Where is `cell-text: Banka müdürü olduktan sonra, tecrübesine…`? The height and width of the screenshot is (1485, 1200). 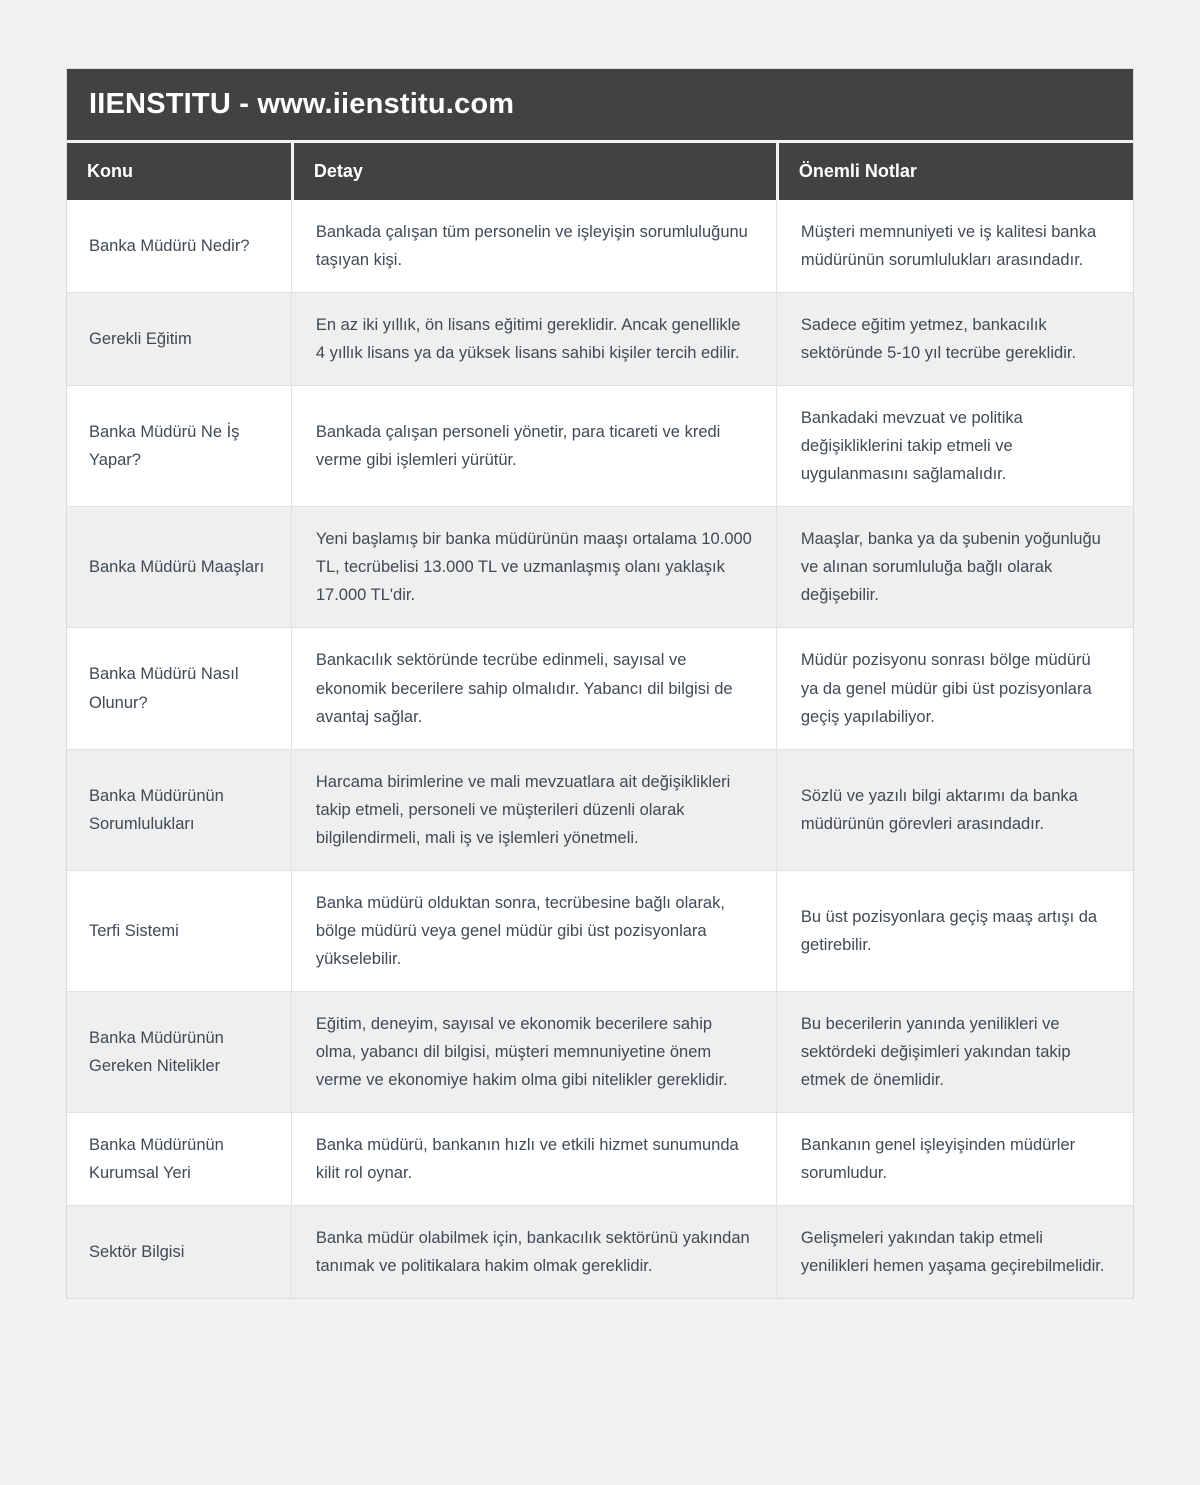
cell-text: Banka müdürü olduktan sonra, tecrübesine… is located at coordinates (520, 930).